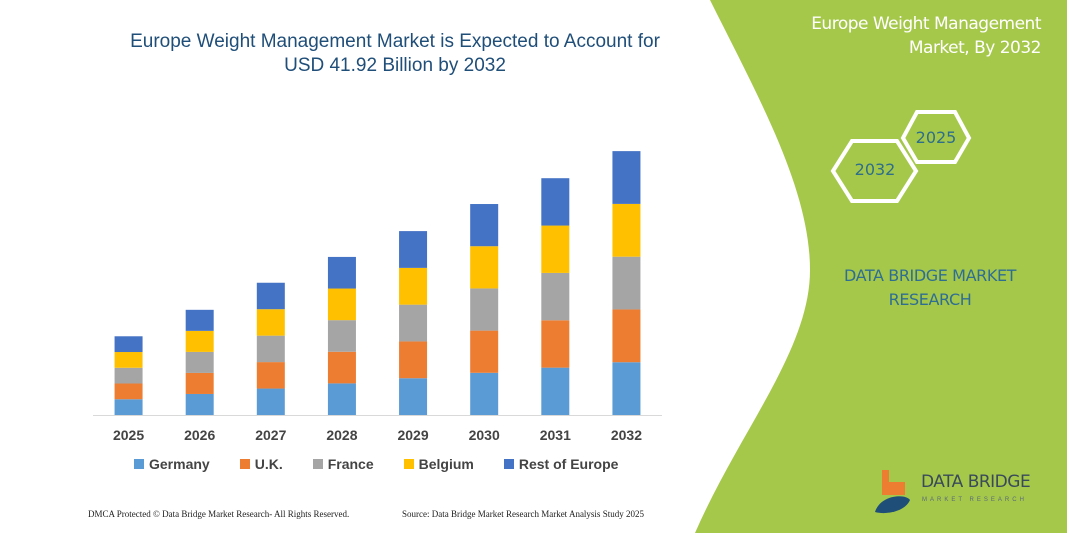 The image size is (1067, 533). I want to click on bar-segment-2028-france, so click(341, 336).